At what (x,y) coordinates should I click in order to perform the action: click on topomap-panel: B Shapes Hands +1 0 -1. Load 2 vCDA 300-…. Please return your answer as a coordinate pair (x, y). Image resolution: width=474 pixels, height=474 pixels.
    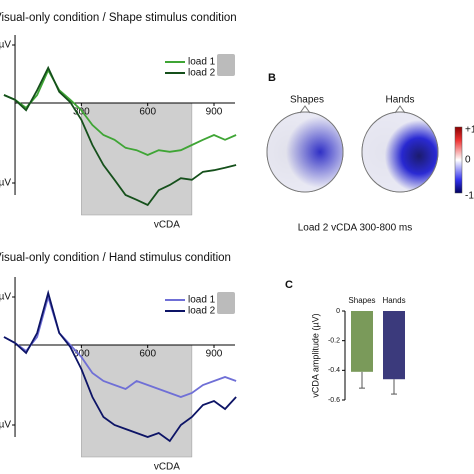
    Looking at the image, I should click on (370, 153).